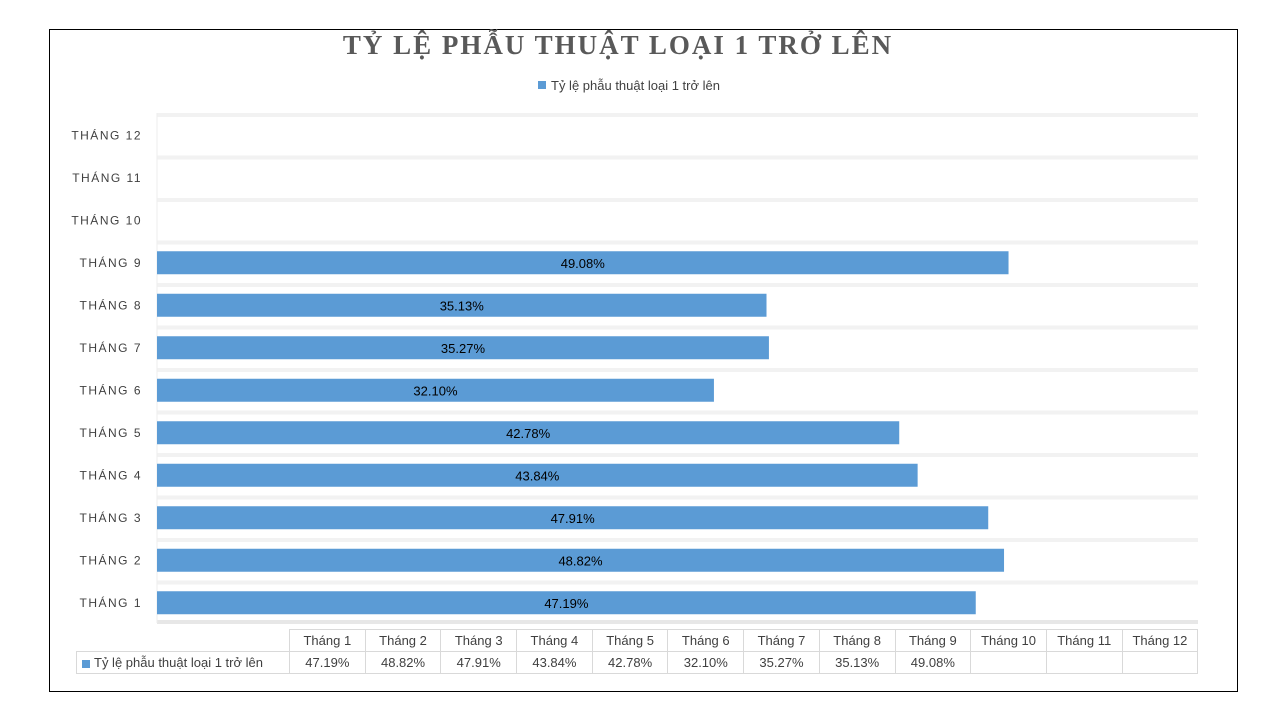  Describe the element at coordinates (635, 85) in the screenshot. I see `legend-label: Tỷ lệ phẫu thuật loại 1 trở lên` at that location.